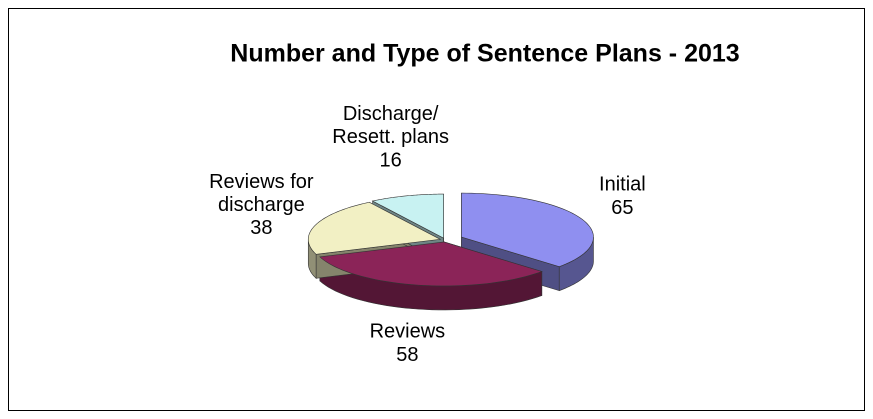  I want to click on slice-label: Initial, so click(622, 185).